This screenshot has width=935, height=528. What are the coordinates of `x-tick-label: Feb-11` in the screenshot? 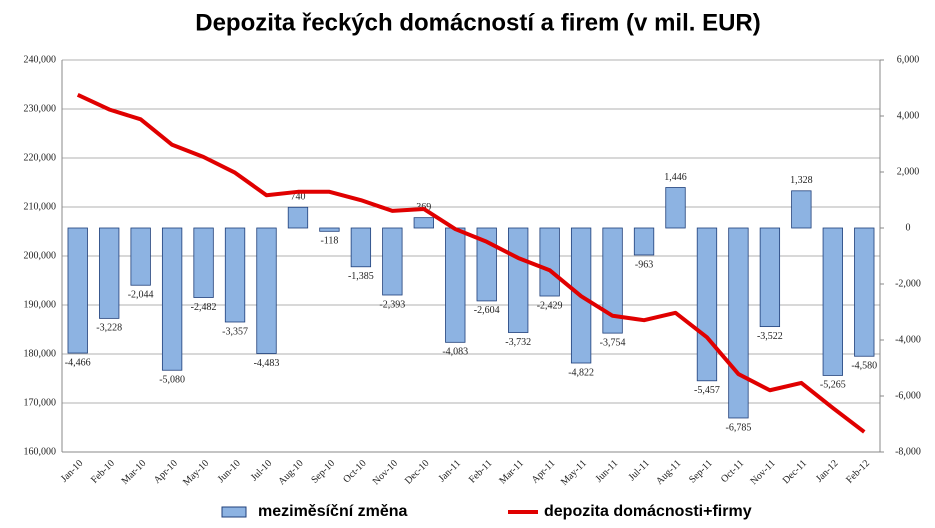 It's located at (481, 472).